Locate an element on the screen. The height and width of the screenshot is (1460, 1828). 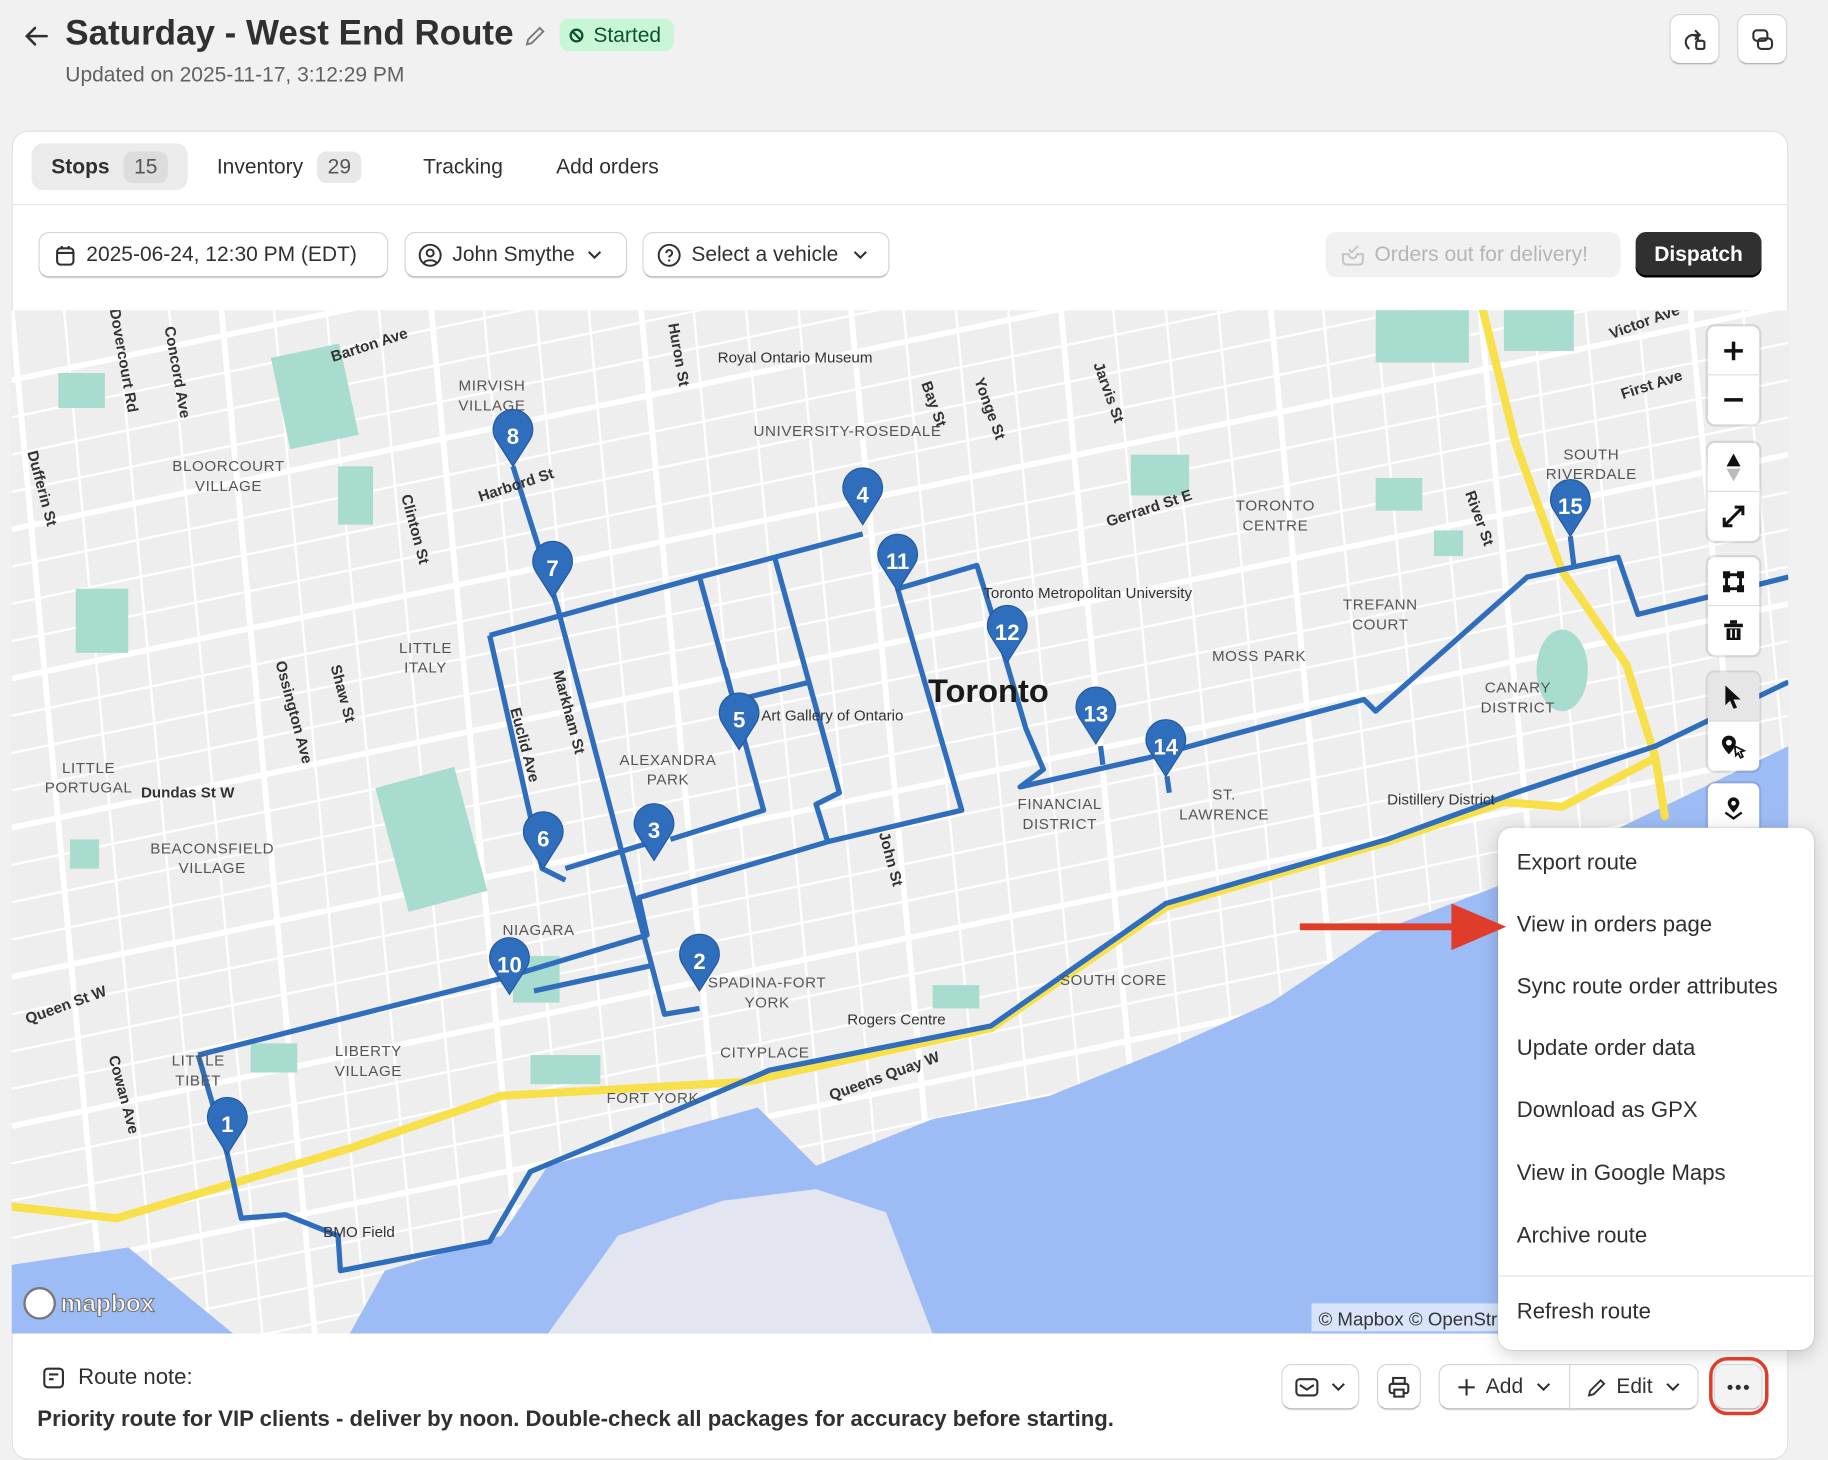
tab-tracking: Tracking is located at coordinates (463, 167).